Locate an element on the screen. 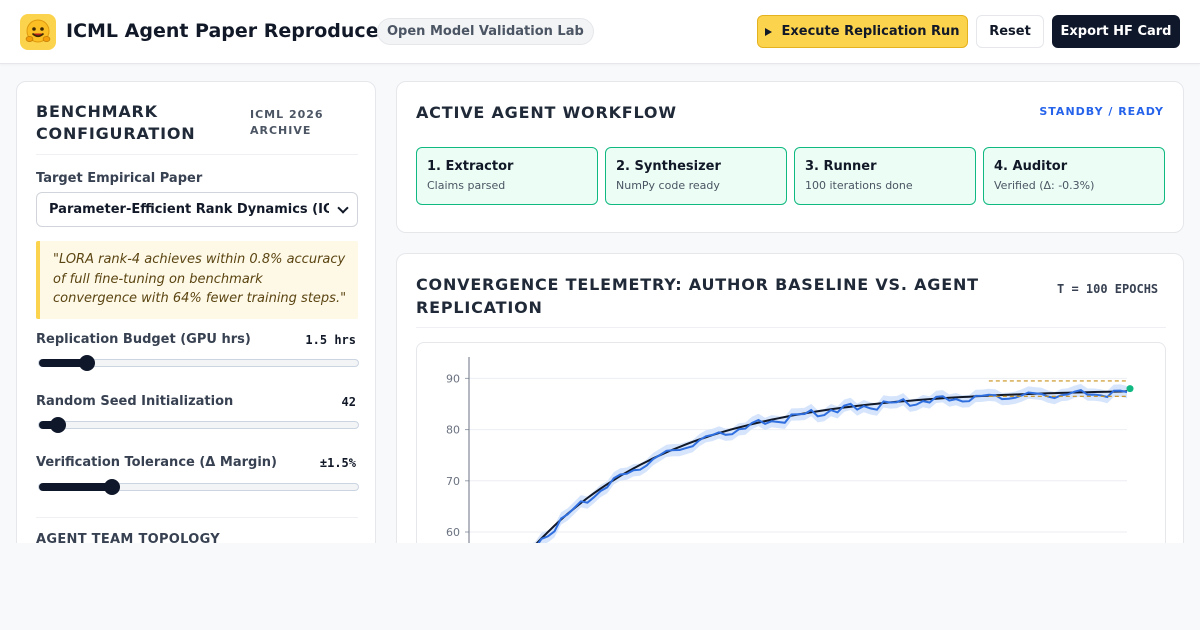 The width and height of the screenshot is (1200, 630). y-tick-label: 70 is located at coordinates (453, 481).